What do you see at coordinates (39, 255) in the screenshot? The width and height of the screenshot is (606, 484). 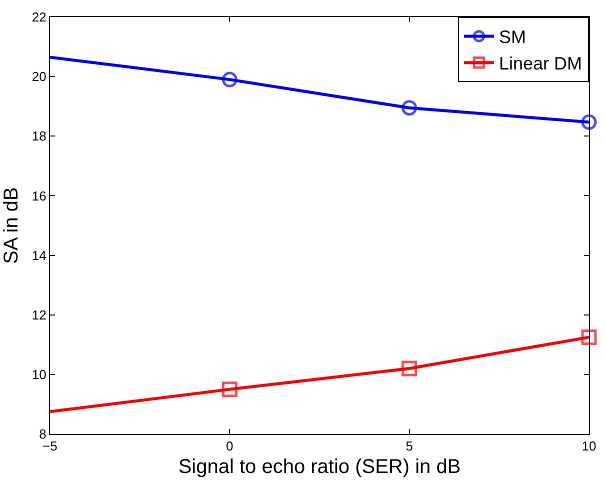 I see `y-tick-label: 14` at bounding box center [39, 255].